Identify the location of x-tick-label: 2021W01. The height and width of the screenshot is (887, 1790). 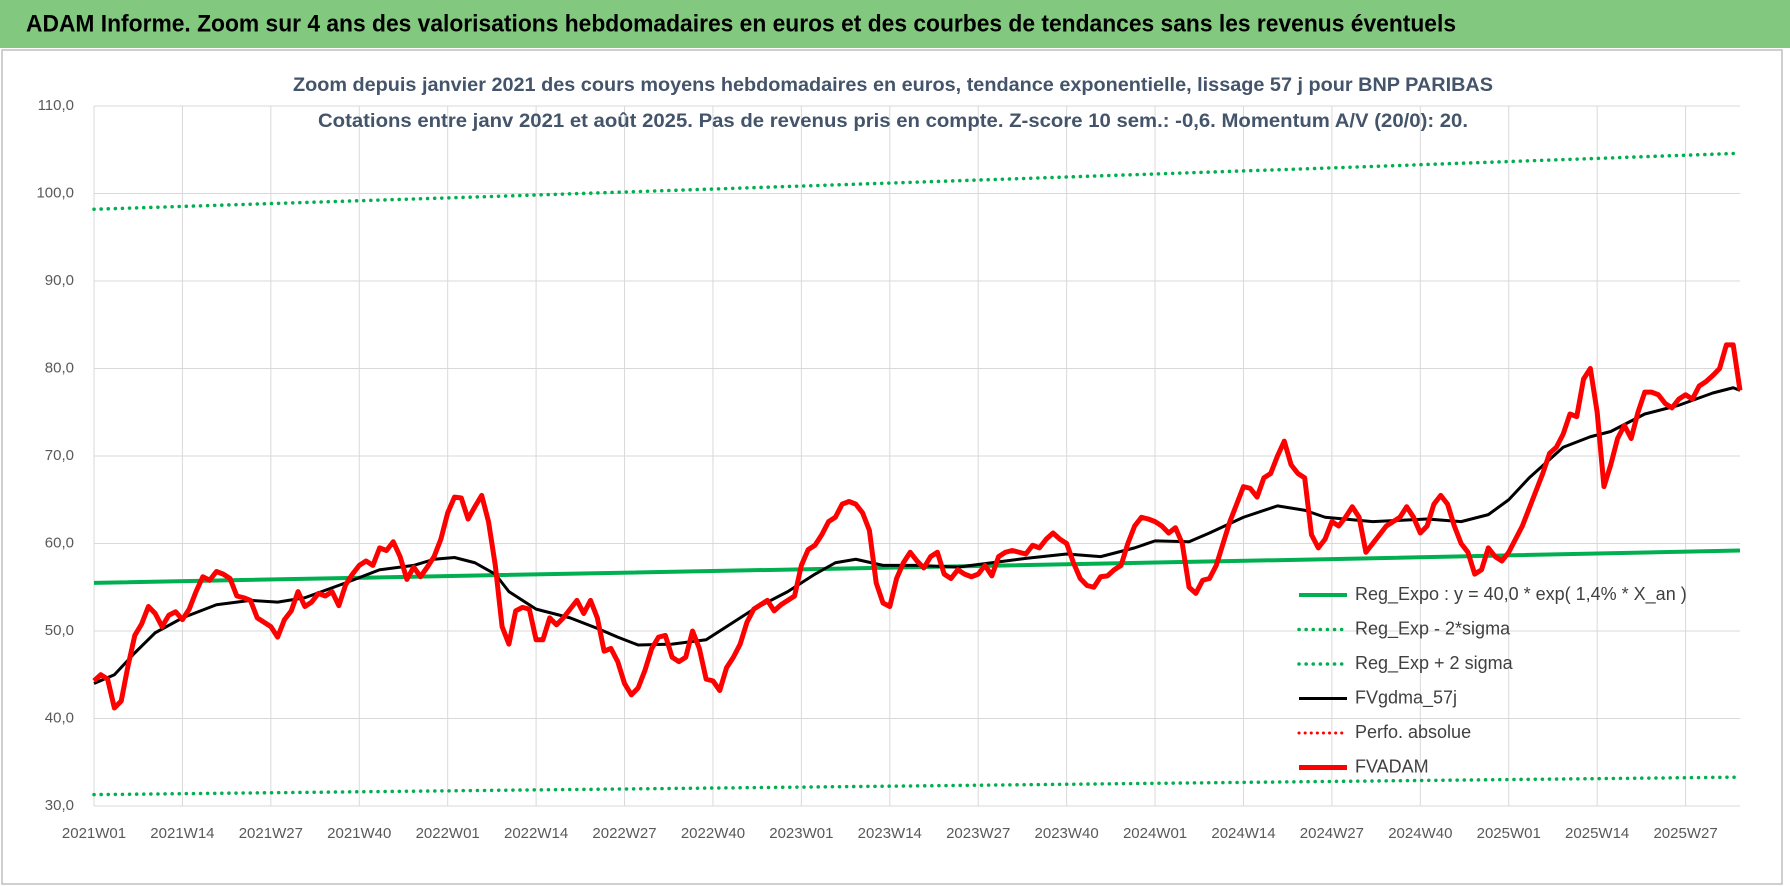
(94, 833).